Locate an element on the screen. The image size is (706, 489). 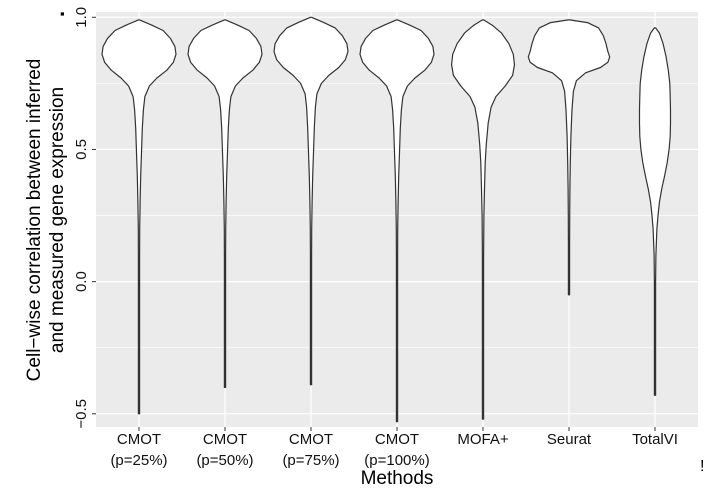
x-tick-label-sub: (p=25%) is located at coordinates (138, 460).